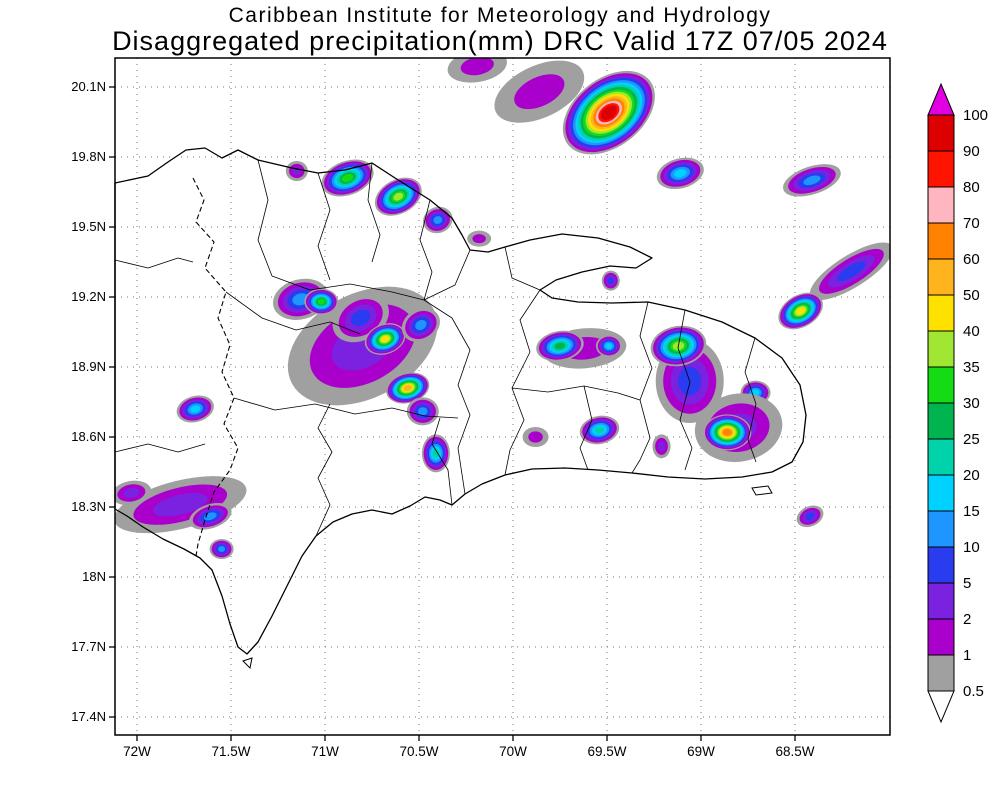 The image size is (1000, 800). What do you see at coordinates (975, 115) in the screenshot?
I see `colorbar-tick-label: 100` at bounding box center [975, 115].